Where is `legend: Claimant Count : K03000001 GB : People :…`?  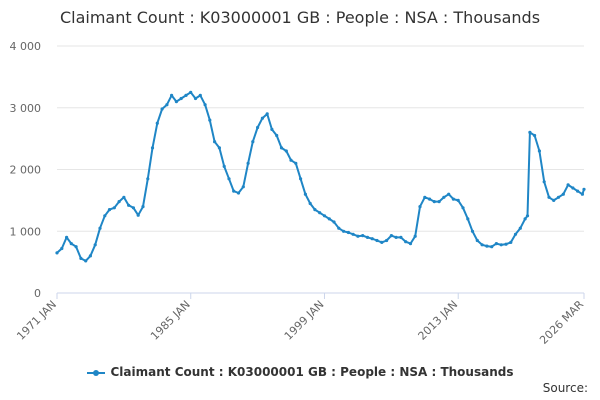 legend: Claimant Count : K03000001 GB : People :… is located at coordinates (300, 372).